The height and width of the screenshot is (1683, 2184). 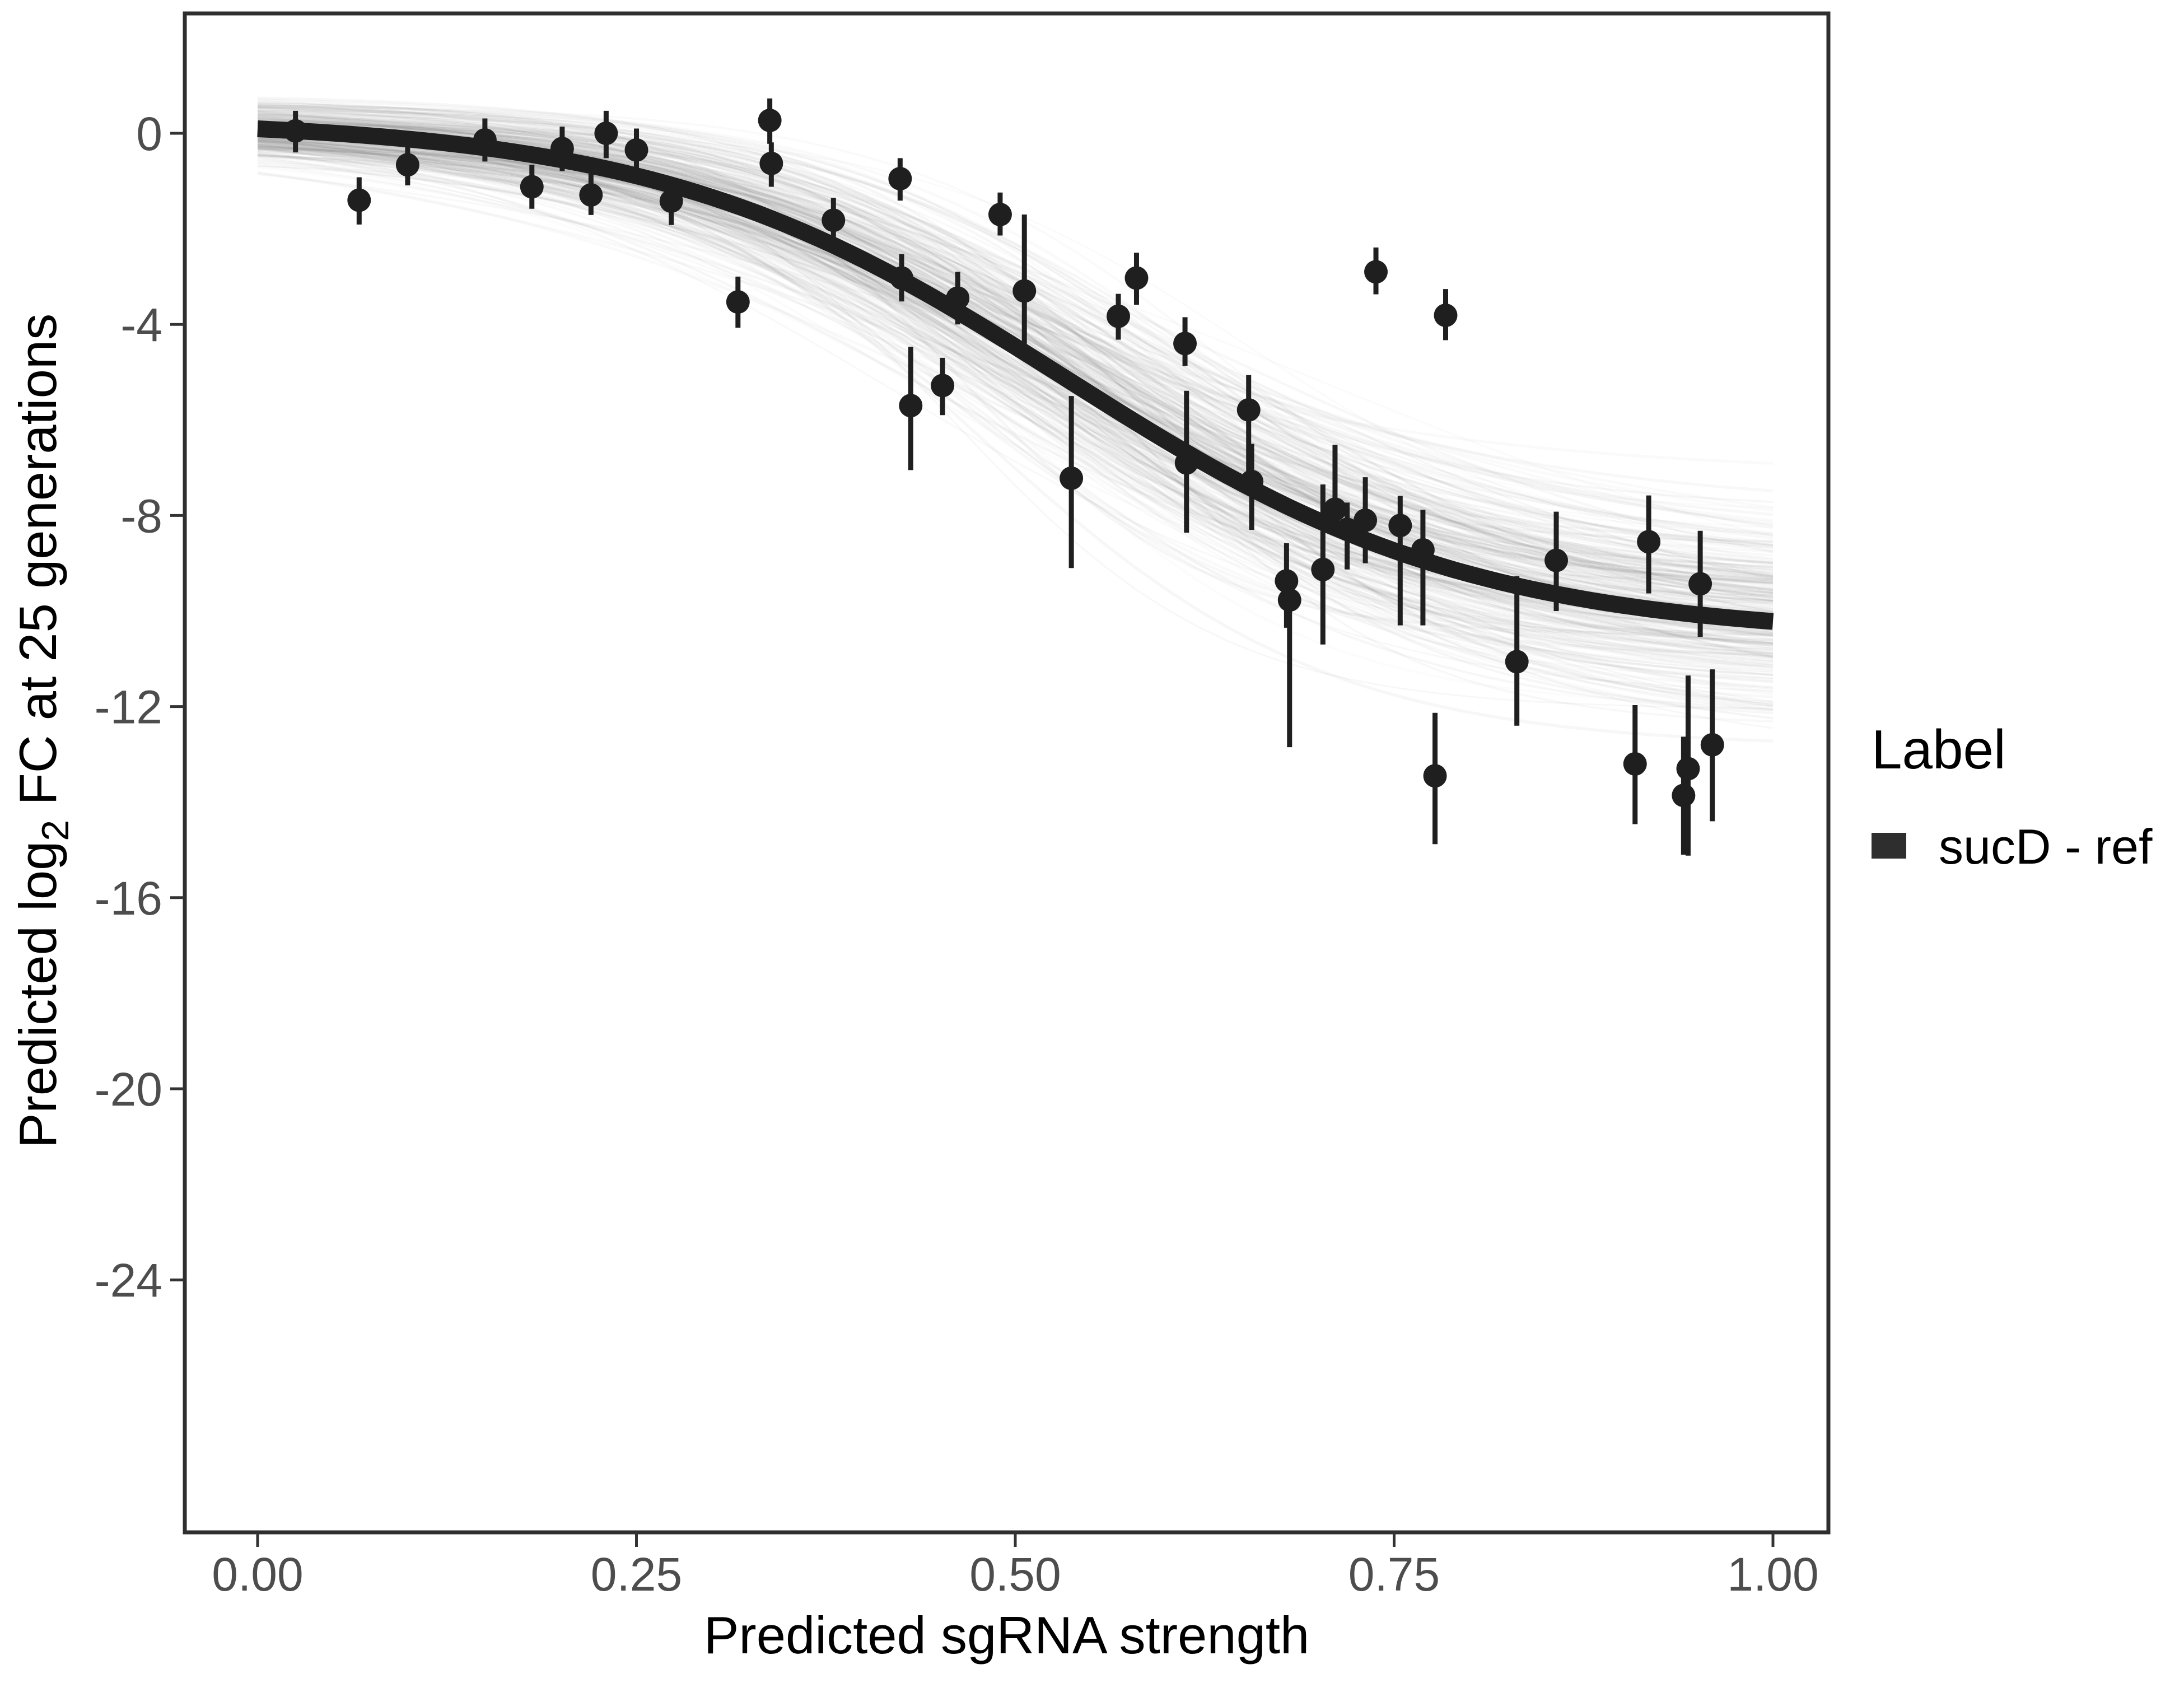 I want to click on y-axis-title: Predicted log2 FC at 25 generations, so click(x=43, y=731).